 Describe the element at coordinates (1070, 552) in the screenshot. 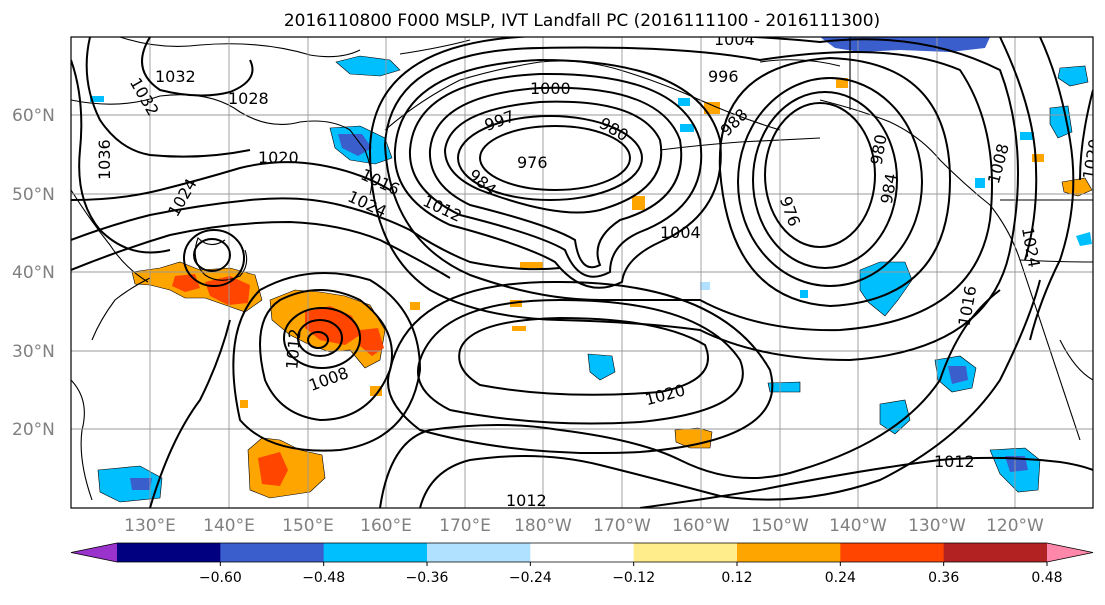

I see `colorbar-extend-high` at that location.